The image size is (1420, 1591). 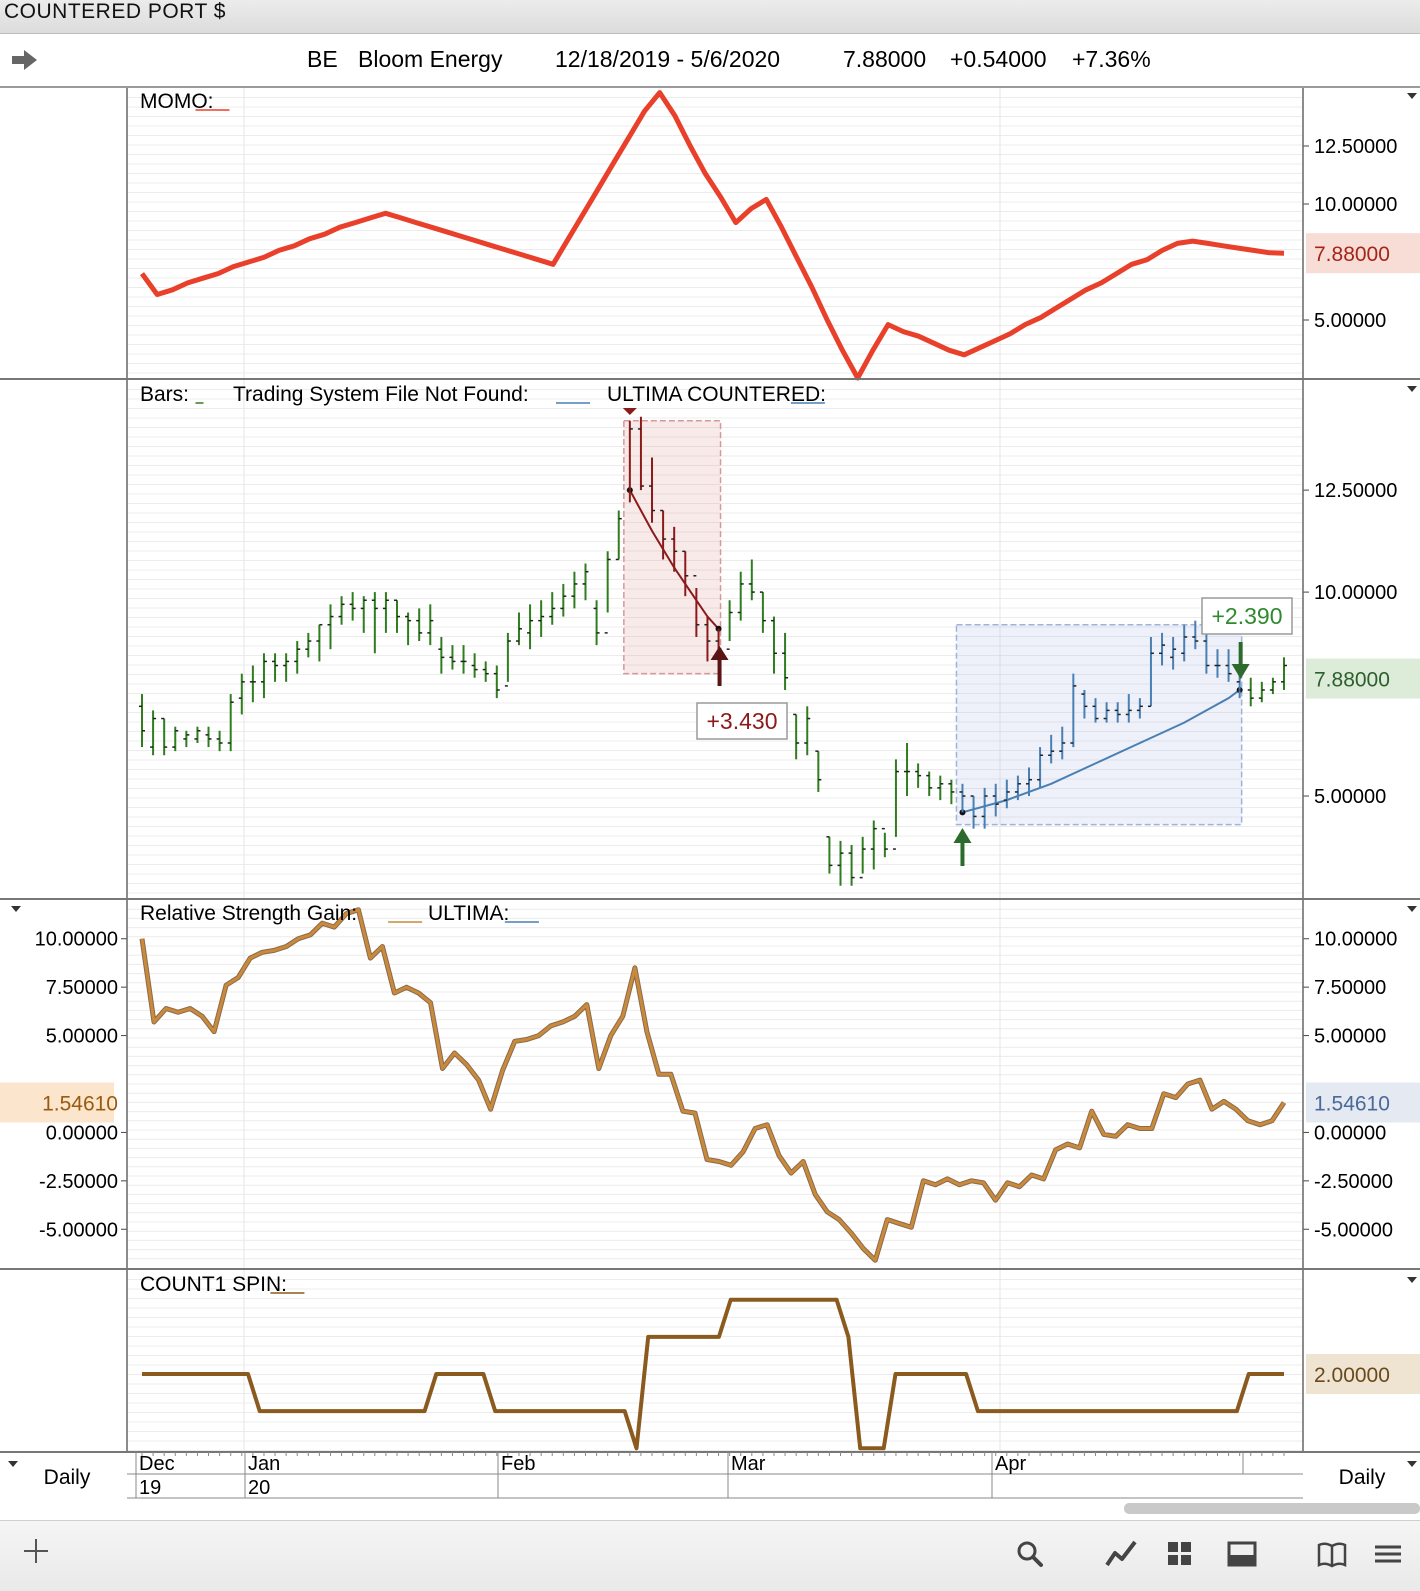 What do you see at coordinates (1242, 1554) in the screenshot?
I see `panel-layout-icon` at bounding box center [1242, 1554].